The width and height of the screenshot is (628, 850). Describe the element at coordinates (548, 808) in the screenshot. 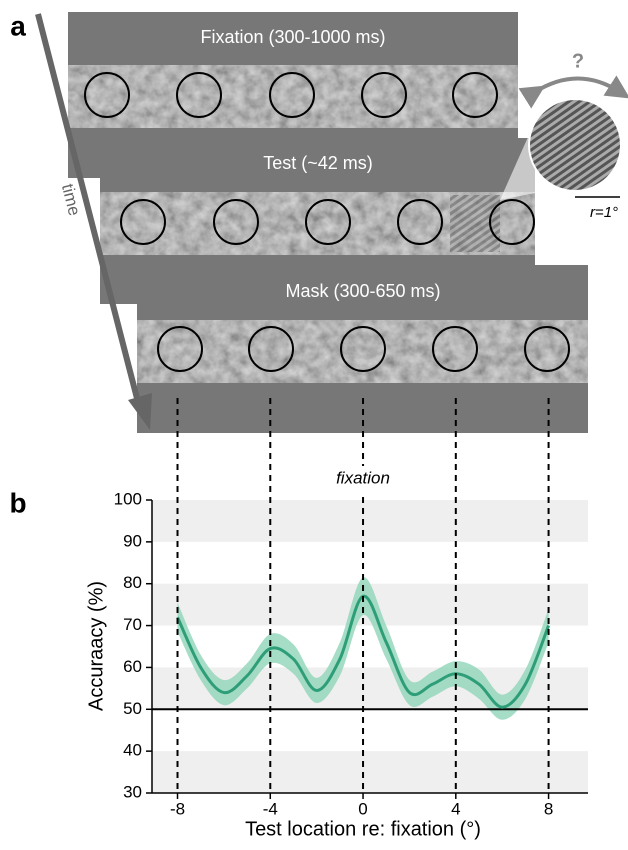

I see `x-tick-label: 8` at that location.